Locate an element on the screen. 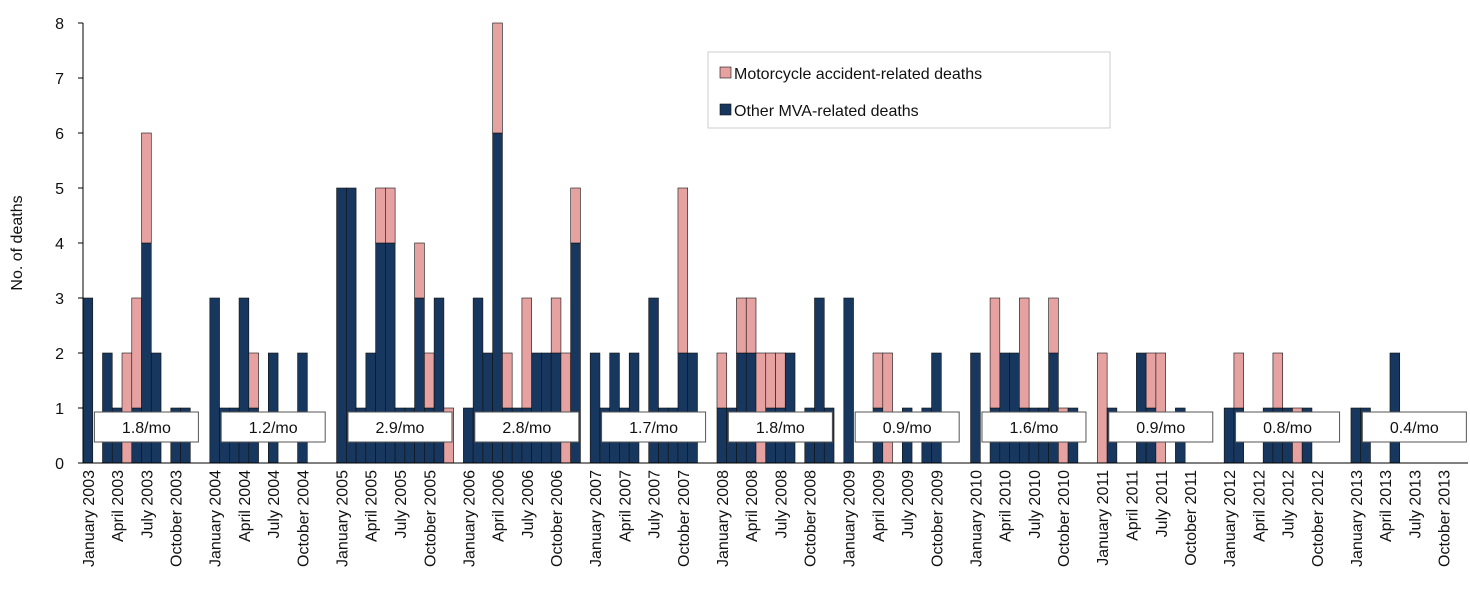 The width and height of the screenshot is (1470, 615). x-tick-label: January 2009 is located at coordinates (850, 518).